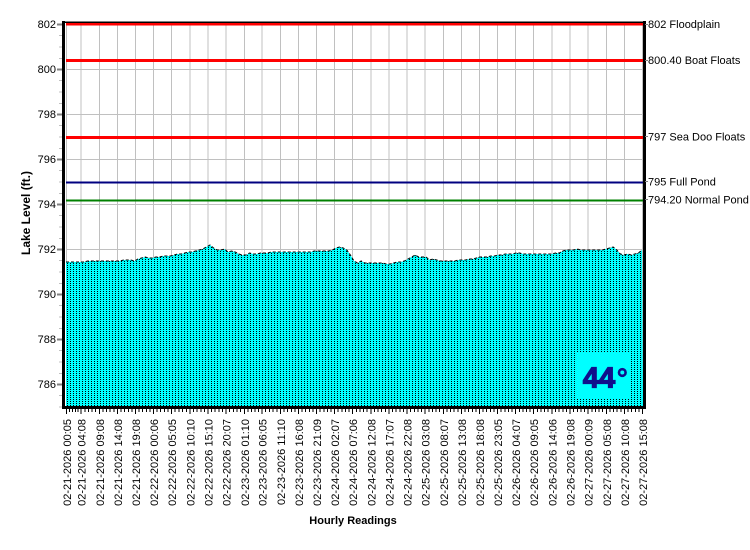 The width and height of the screenshot is (750, 550). I want to click on svg-text: 02-26-2026 19:08, so click(572, 462).